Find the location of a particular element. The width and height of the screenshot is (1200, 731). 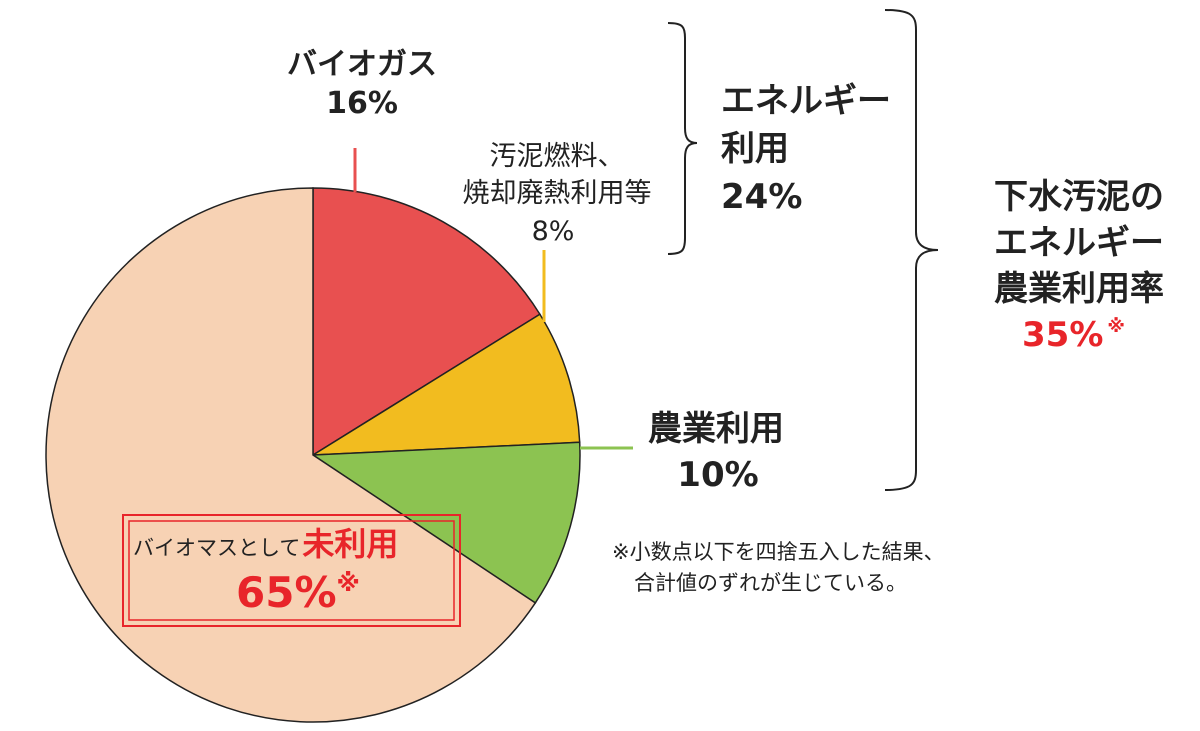

energy-group-brace is located at coordinates (682, 138).